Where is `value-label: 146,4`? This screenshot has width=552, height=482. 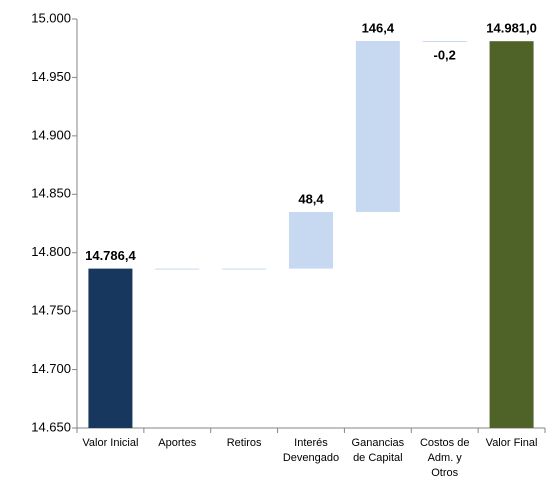
value-label: 146,4 is located at coordinates (378, 27).